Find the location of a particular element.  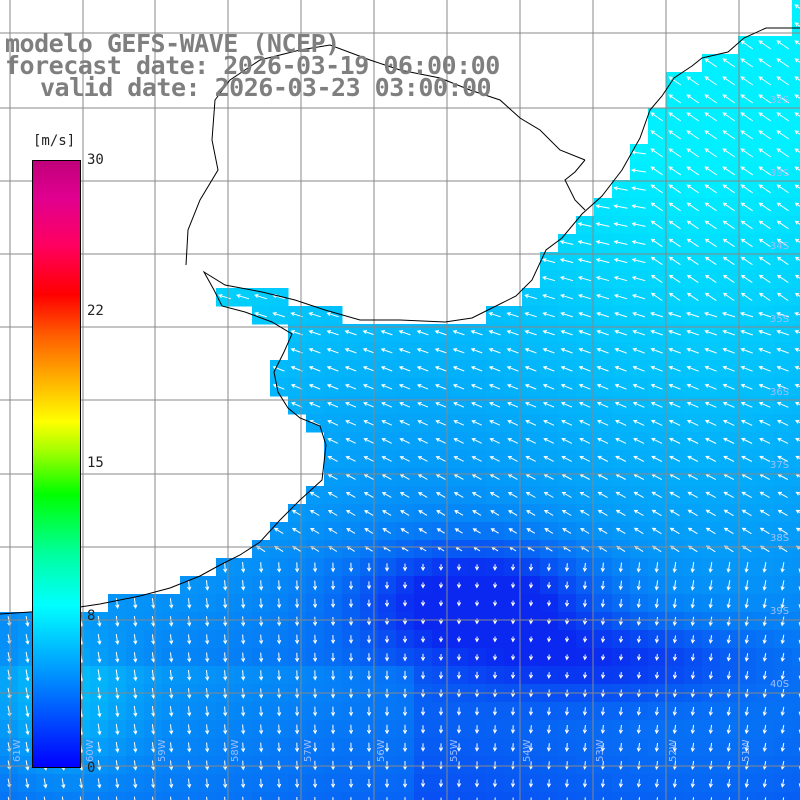

longitude-label: 54W is located at coordinates (527, 750).